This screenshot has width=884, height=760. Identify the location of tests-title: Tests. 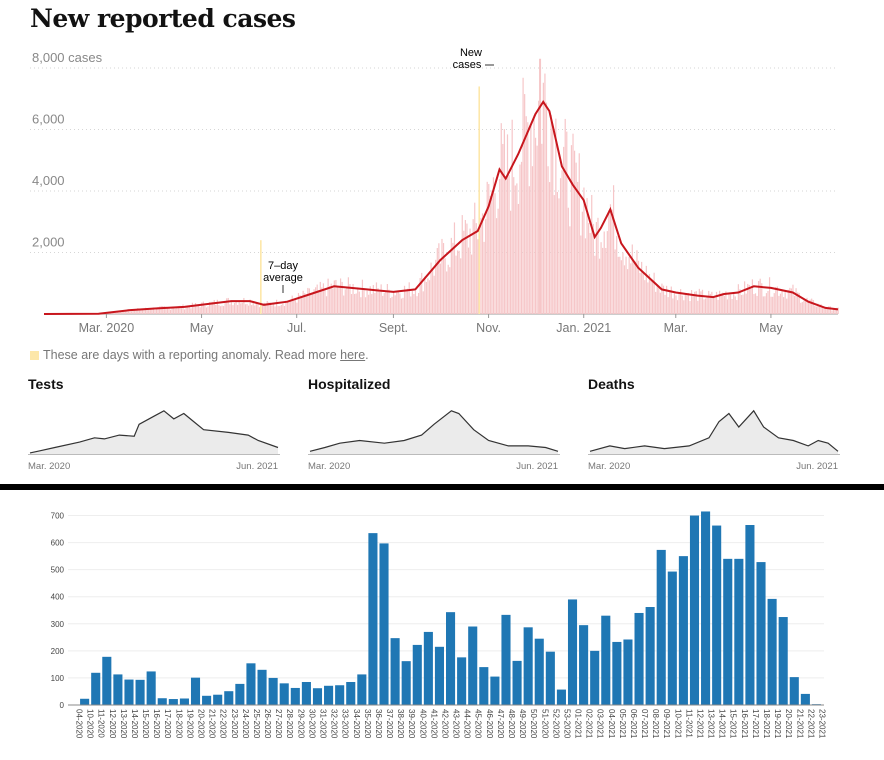
(46, 384).